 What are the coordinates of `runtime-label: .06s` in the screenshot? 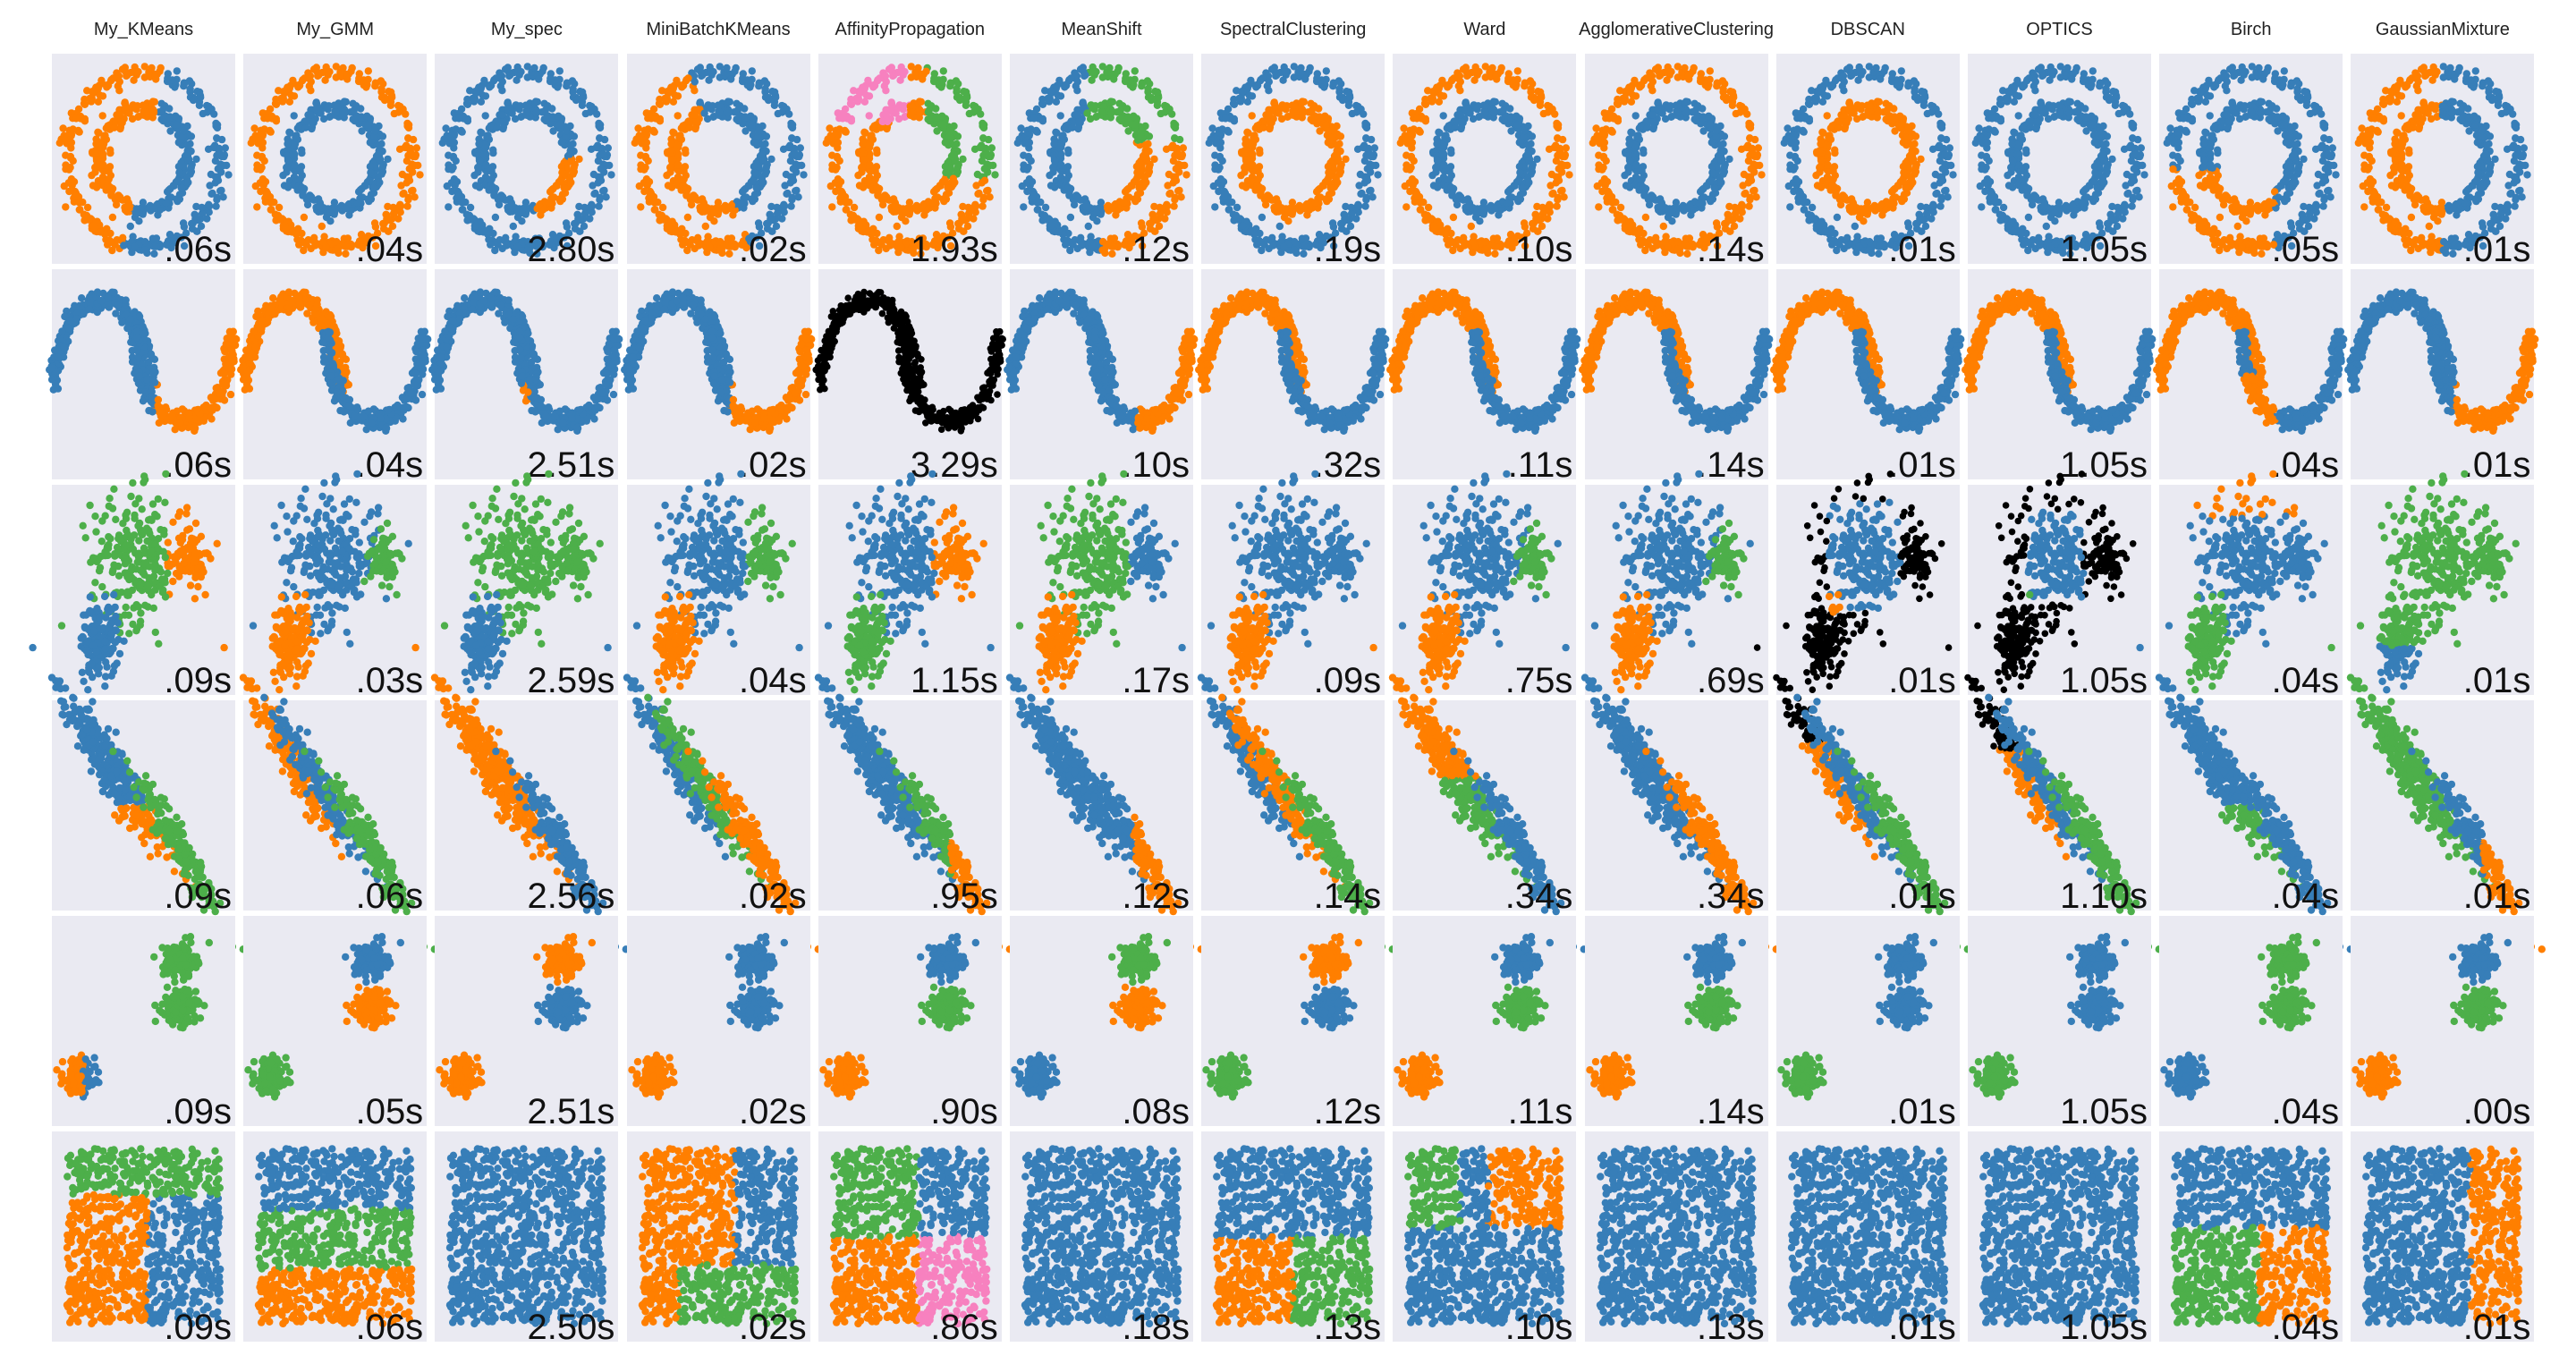 It's located at (198, 249).